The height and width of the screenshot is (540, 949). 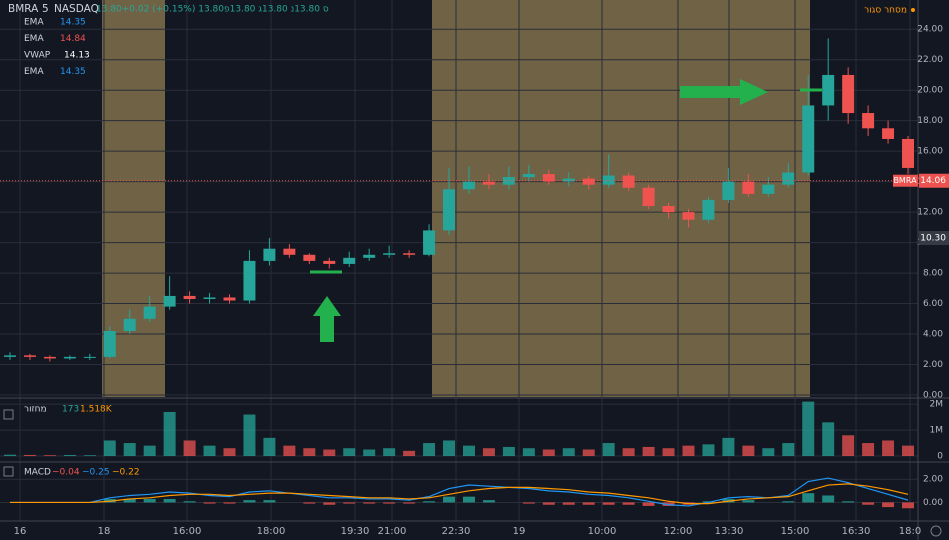 I want to click on price-badge-text: BMRA, so click(x=905, y=180).